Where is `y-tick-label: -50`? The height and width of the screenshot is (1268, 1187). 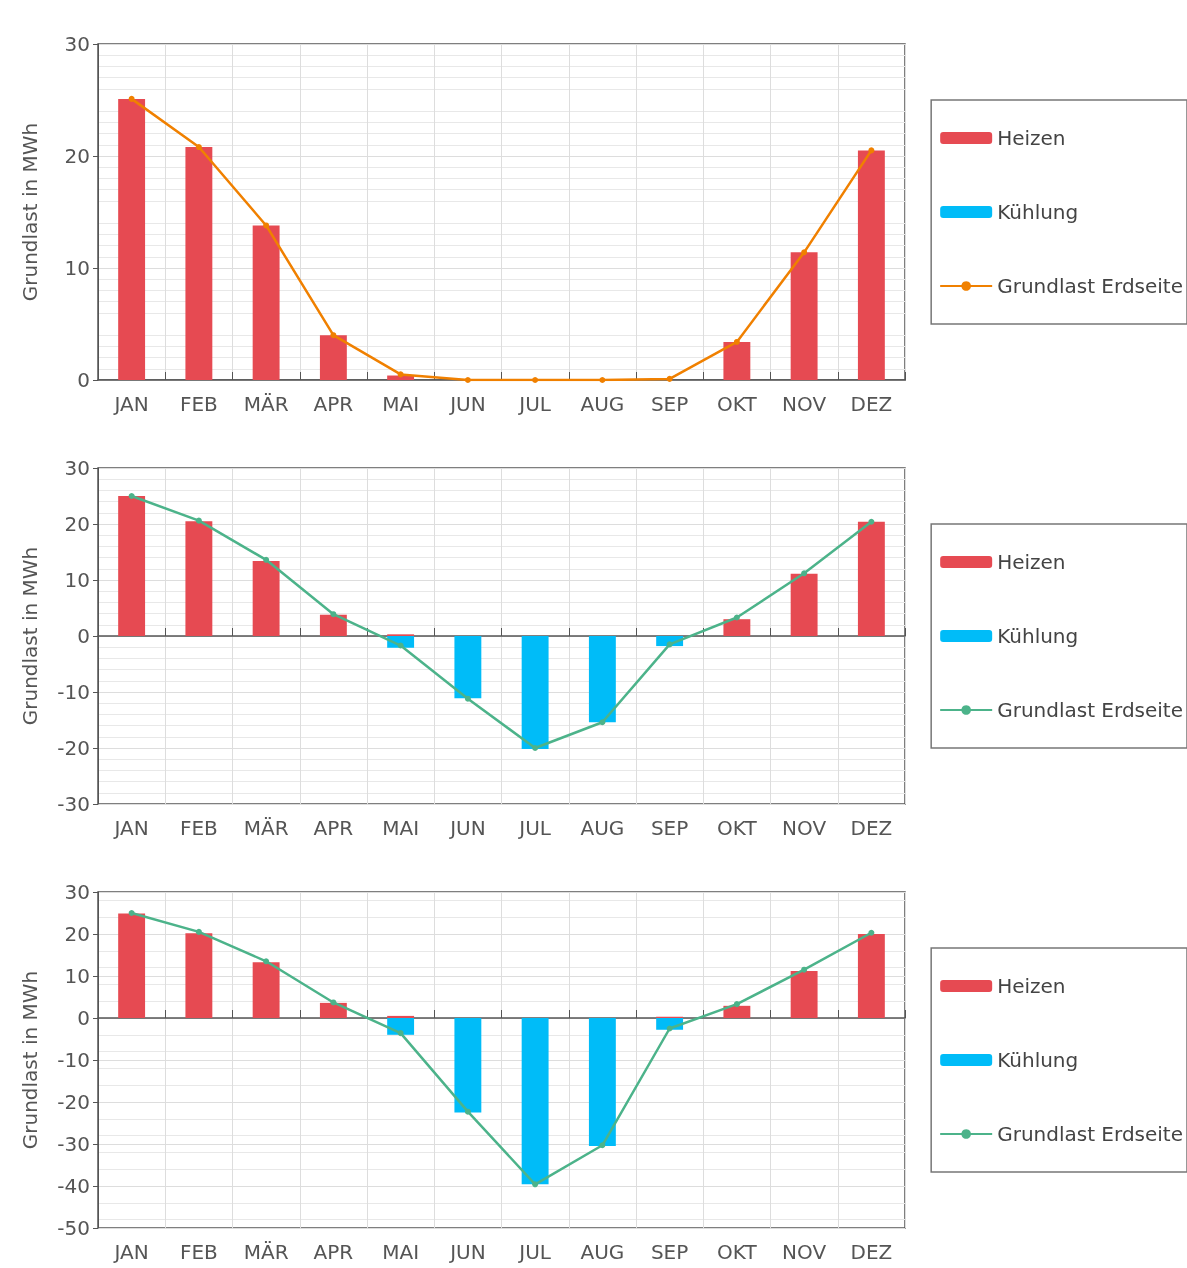 y-tick-label: -50 is located at coordinates (73, 1228).